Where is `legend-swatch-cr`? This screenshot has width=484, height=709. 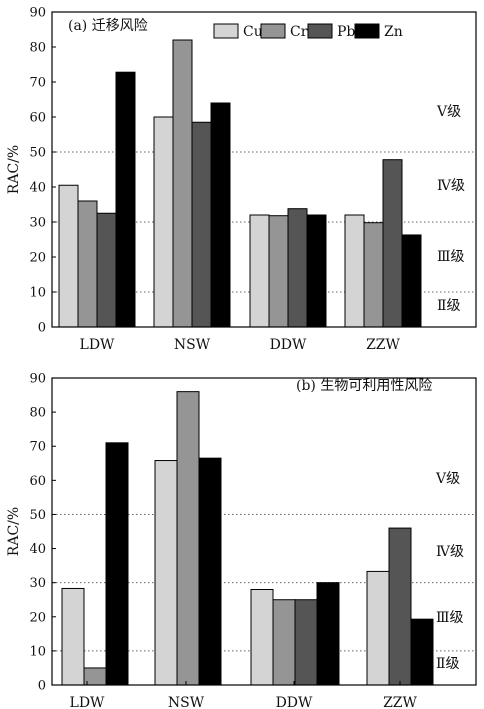 legend-swatch-cr is located at coordinates (273, 31).